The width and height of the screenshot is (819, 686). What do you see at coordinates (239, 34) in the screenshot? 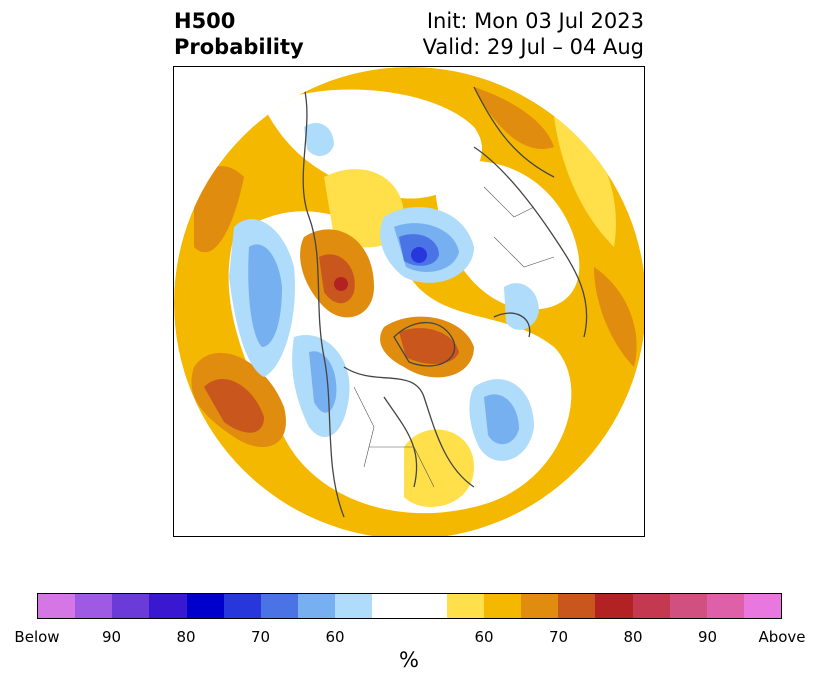
I see `map-title: H500 Probability` at bounding box center [239, 34].